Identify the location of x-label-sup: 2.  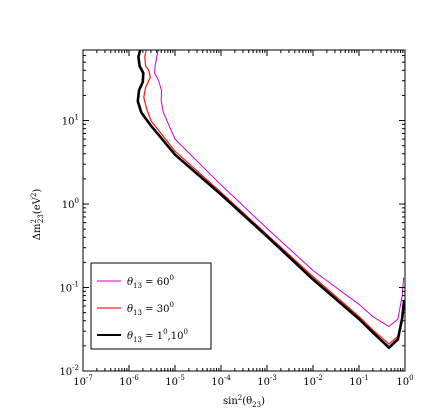
(240, 398).